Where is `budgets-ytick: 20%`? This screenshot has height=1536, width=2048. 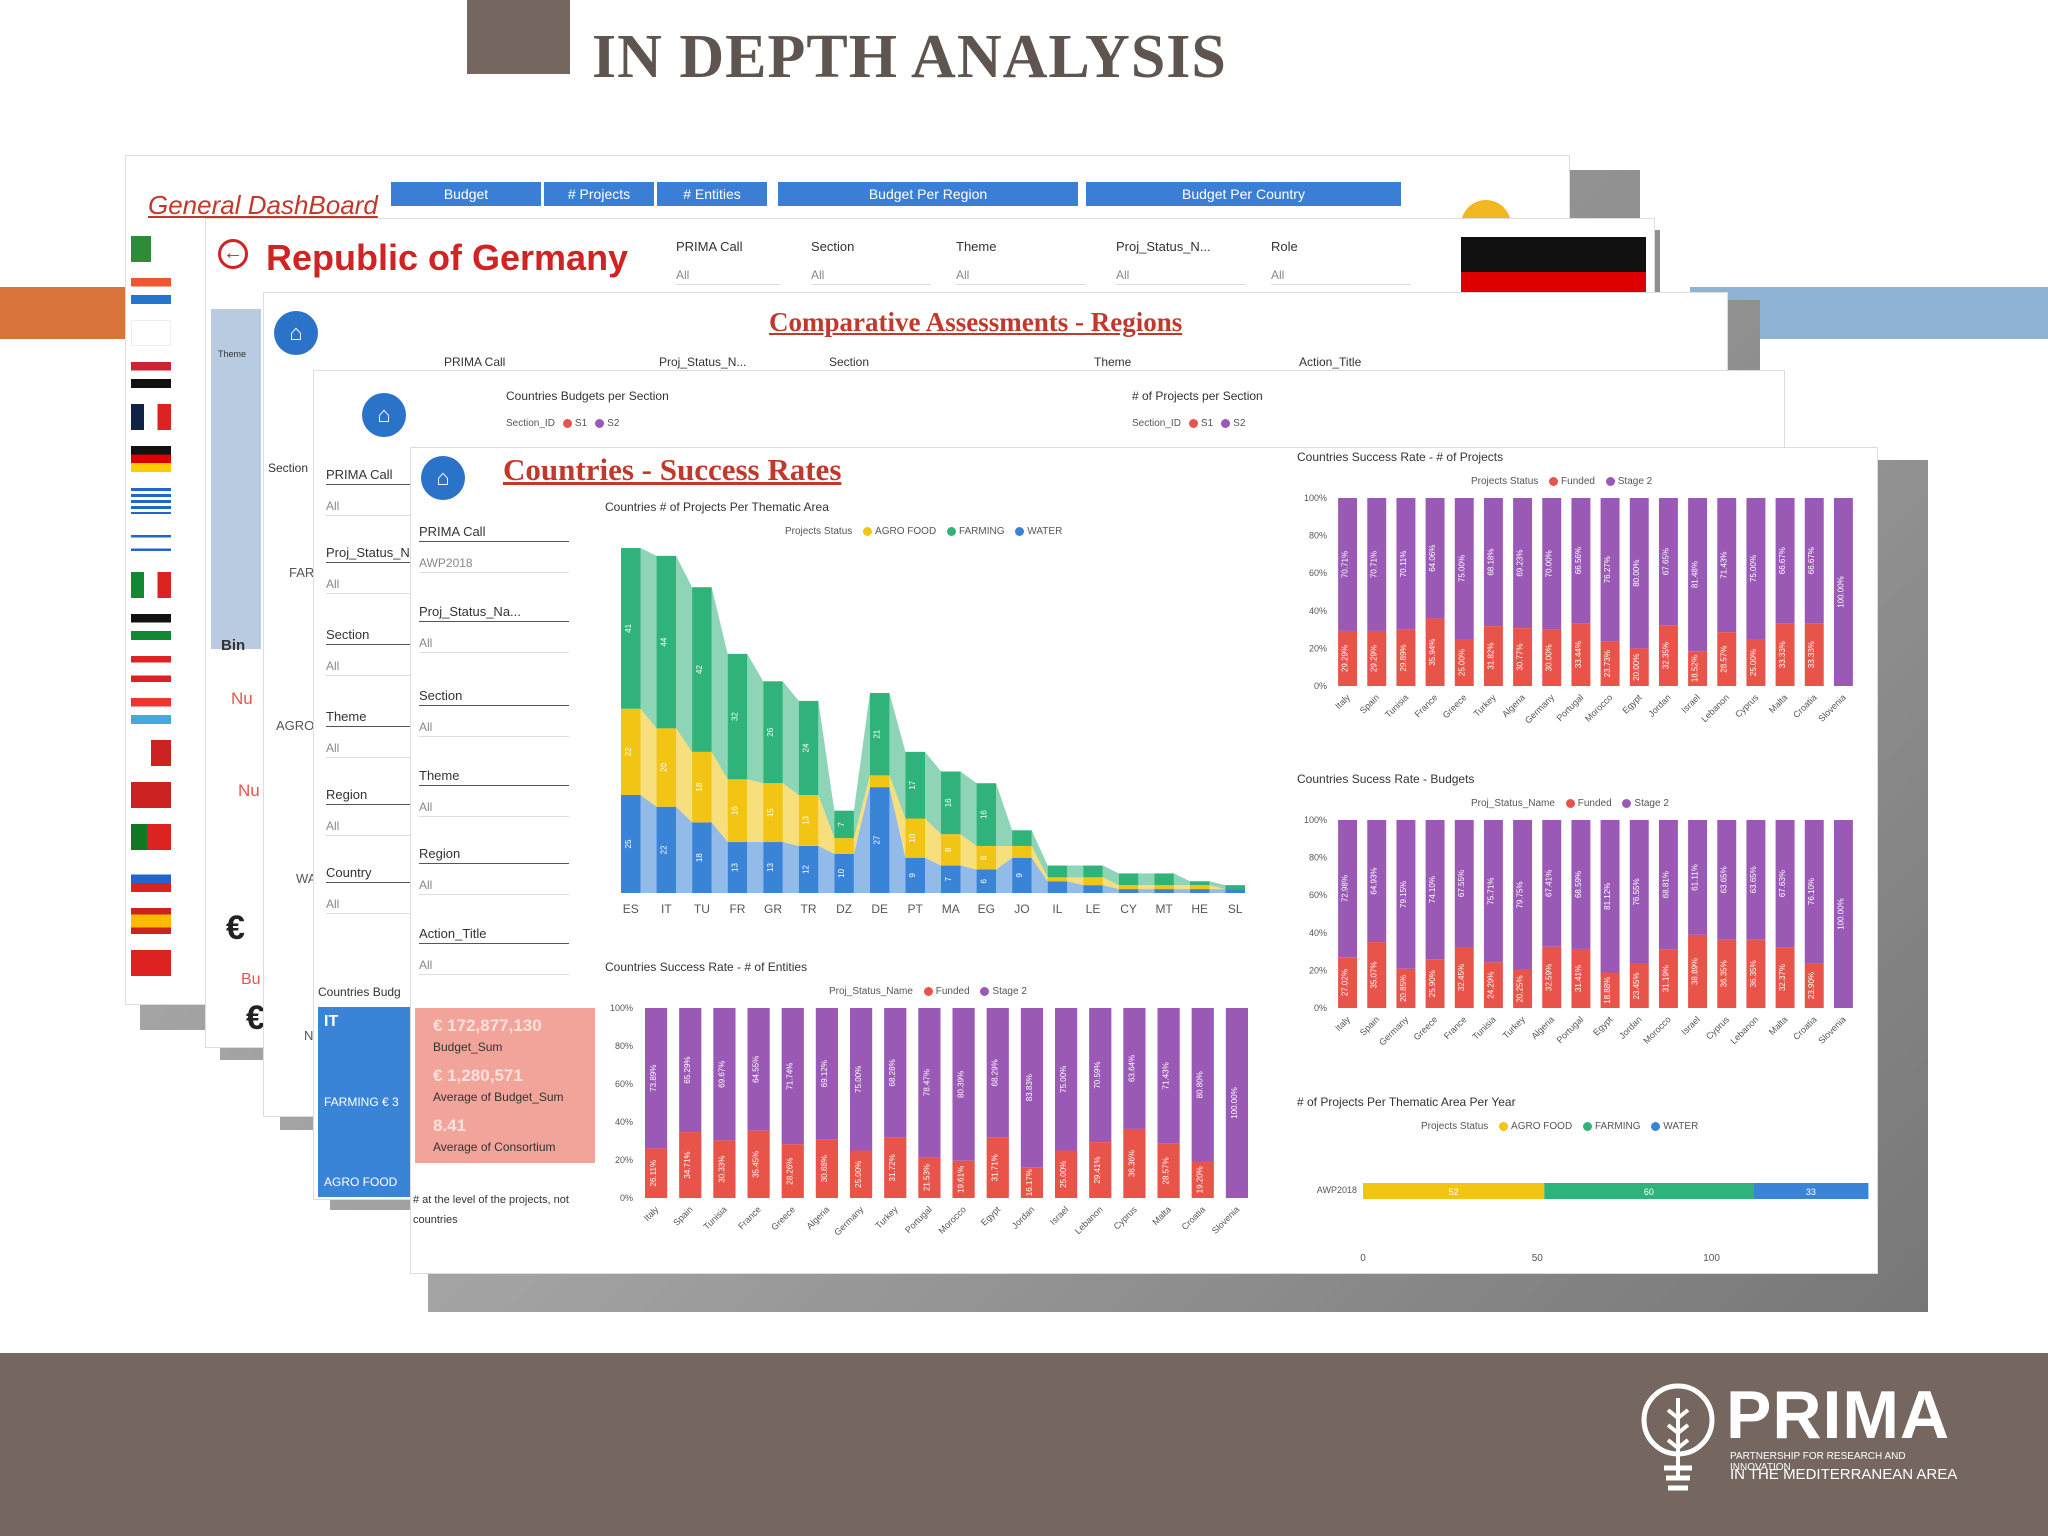 budgets-ytick: 20% is located at coordinates (1318, 970).